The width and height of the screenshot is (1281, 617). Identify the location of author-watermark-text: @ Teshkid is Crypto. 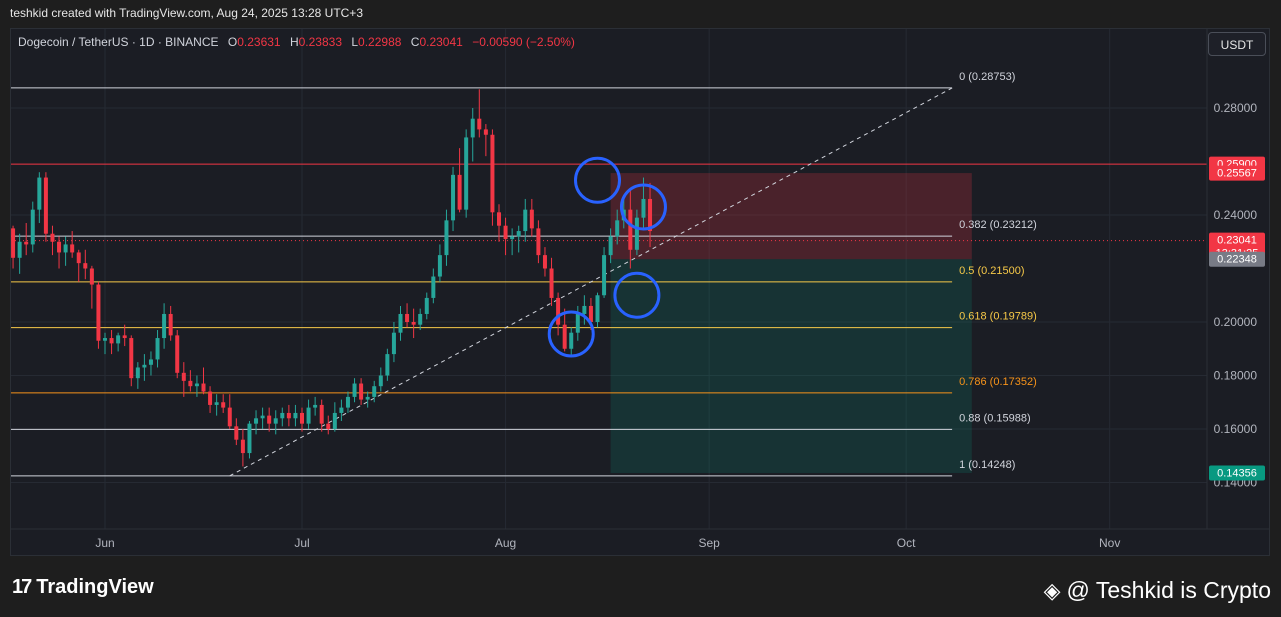
(1168, 590).